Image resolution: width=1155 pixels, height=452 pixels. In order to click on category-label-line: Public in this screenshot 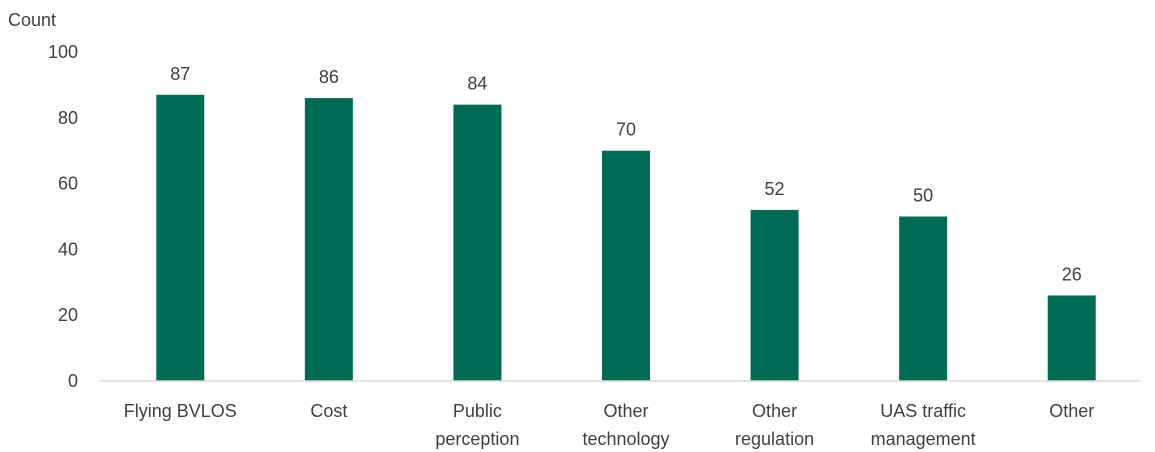, I will do `click(477, 411)`.